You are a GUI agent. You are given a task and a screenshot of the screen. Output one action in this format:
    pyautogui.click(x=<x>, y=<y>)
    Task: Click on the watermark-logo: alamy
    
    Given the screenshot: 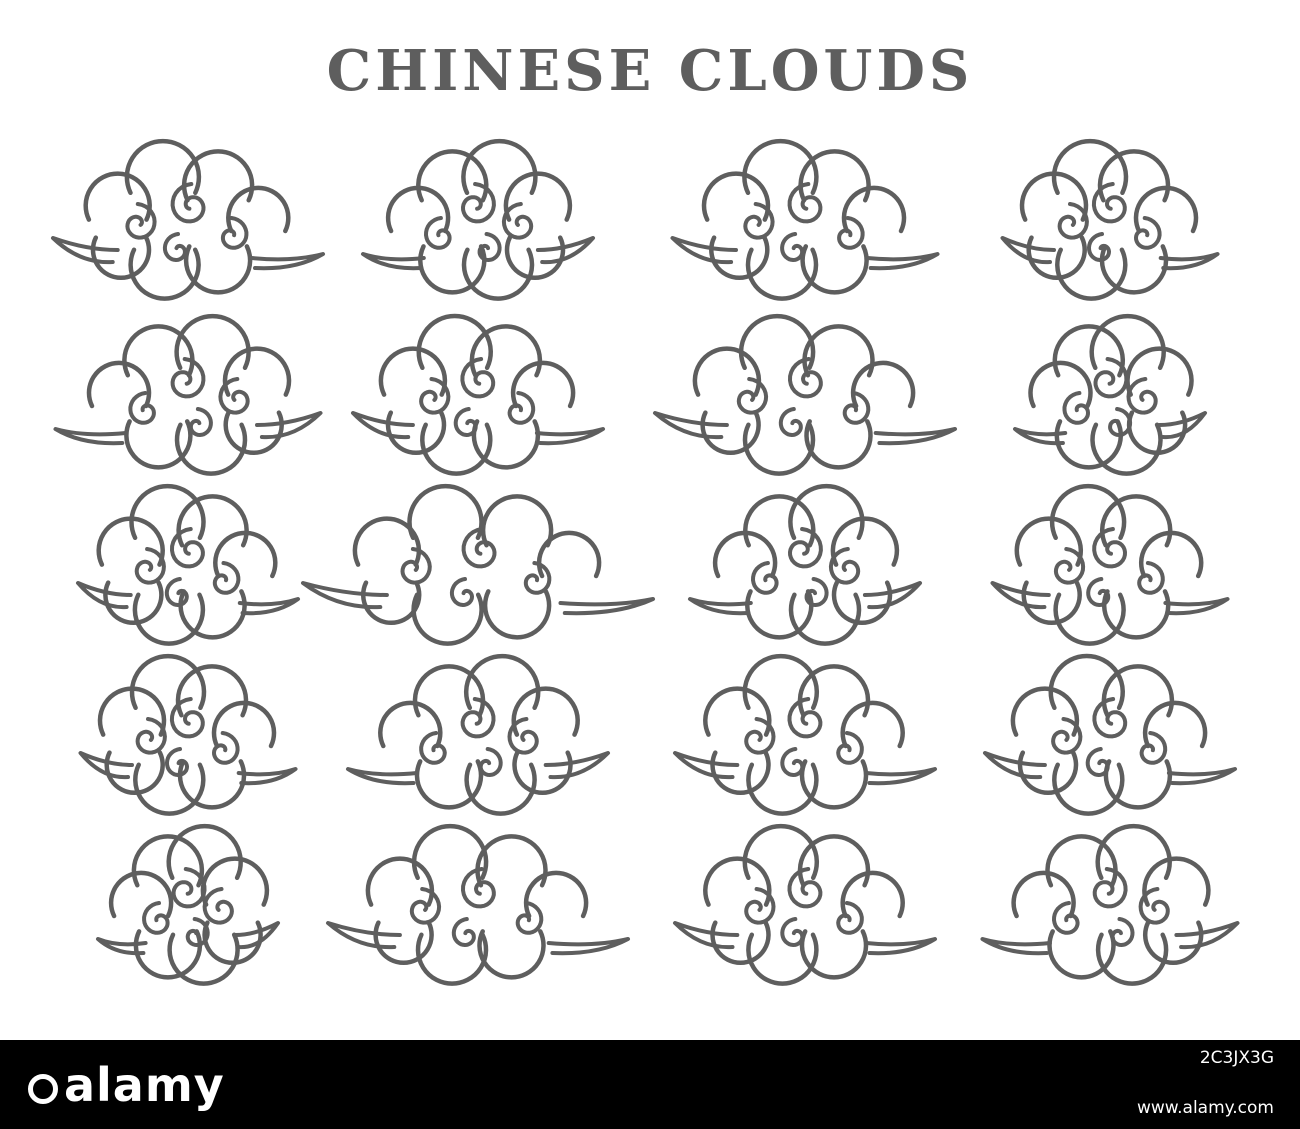 What is the action you would take?
    pyautogui.click(x=126, y=1085)
    